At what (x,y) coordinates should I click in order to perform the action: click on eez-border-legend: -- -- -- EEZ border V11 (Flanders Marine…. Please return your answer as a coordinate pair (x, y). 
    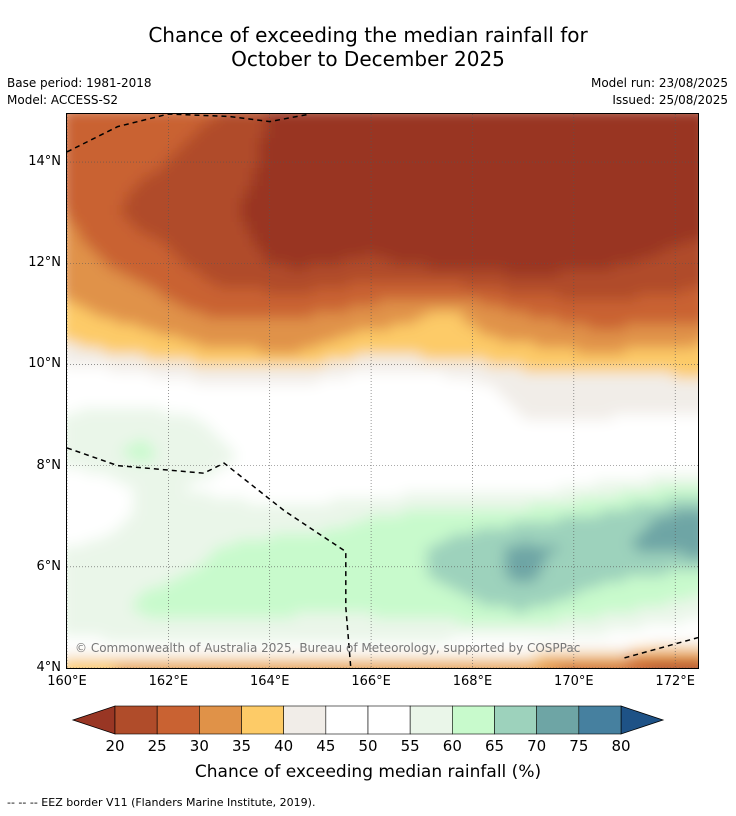
    Looking at the image, I should click on (161, 802).